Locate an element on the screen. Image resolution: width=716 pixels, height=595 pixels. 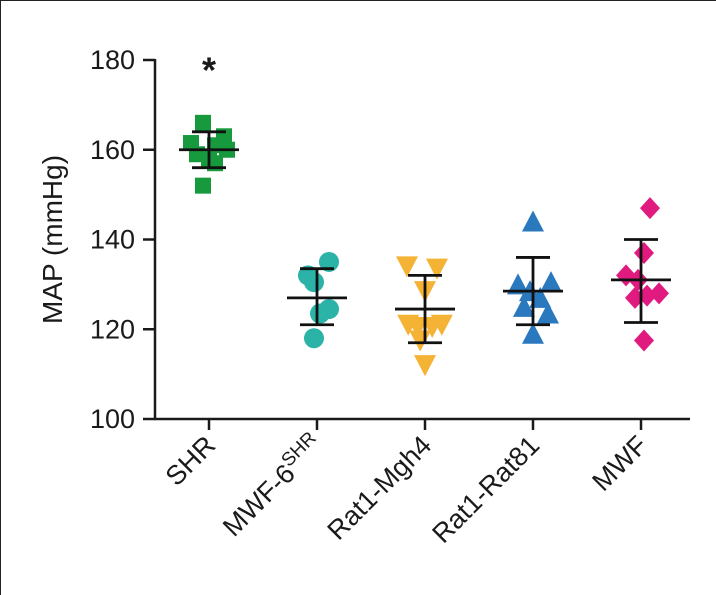
x-tick-label: MWF-6SHR is located at coordinates (272, 485).